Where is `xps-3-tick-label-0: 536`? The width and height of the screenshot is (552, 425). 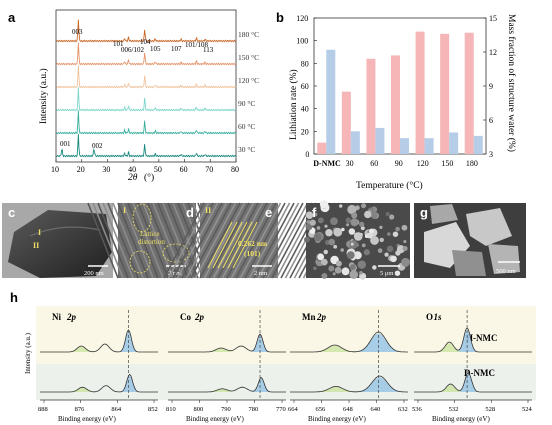
xps-3-tick-label-0: 536 is located at coordinates (417, 409).